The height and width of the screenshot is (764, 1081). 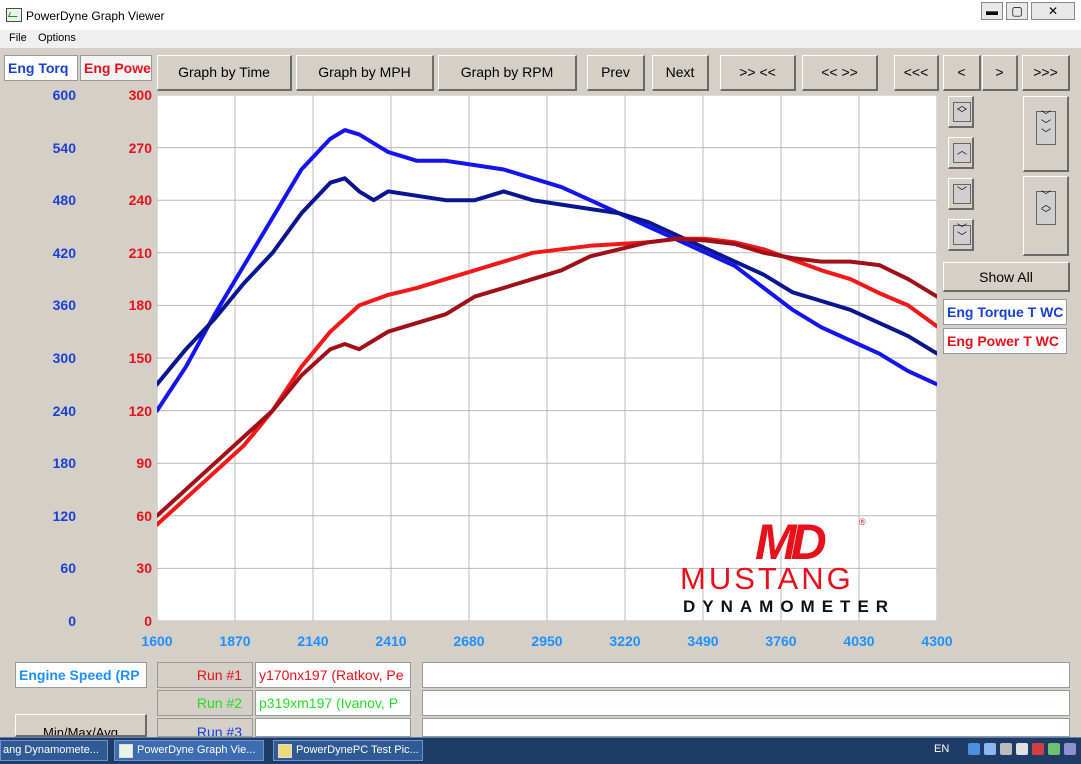 What do you see at coordinates (157, 641) in the screenshot?
I see `x-tick-label: 1600` at bounding box center [157, 641].